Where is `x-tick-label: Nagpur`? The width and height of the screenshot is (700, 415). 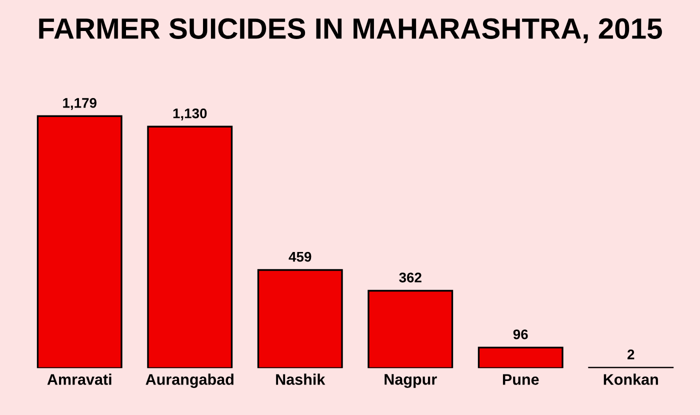
x-tick-label: Nagpur is located at coordinates (410, 381).